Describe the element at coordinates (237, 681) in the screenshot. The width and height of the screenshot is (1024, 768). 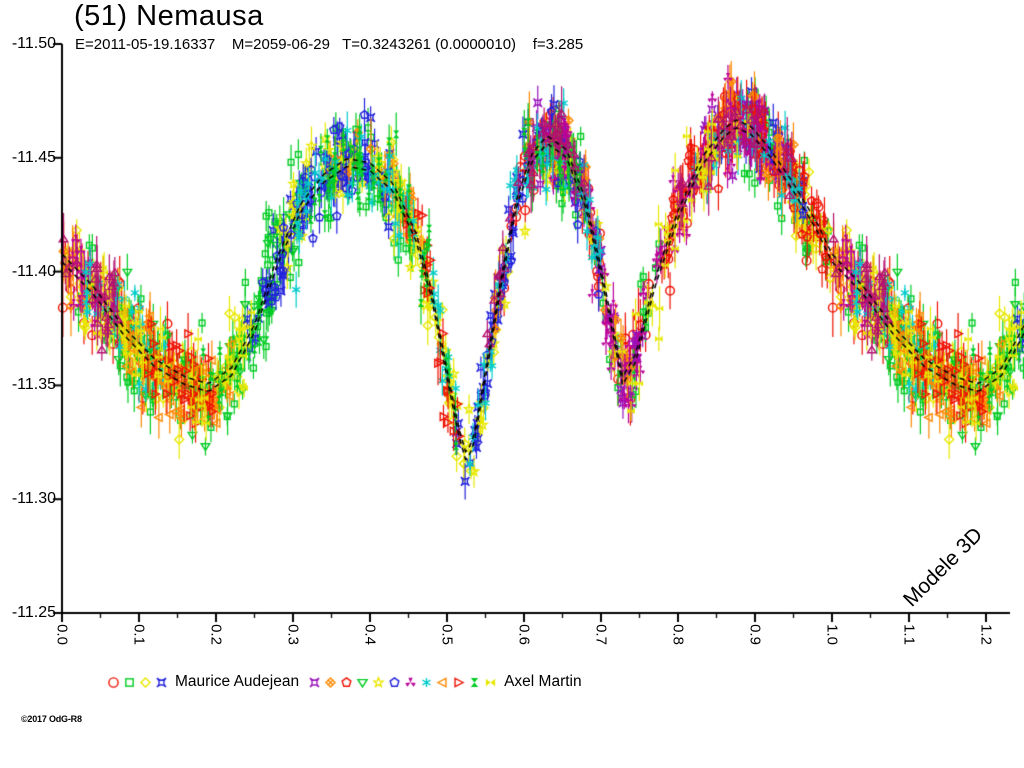
I see `legend-observer-name: Maurice Audejean` at that location.